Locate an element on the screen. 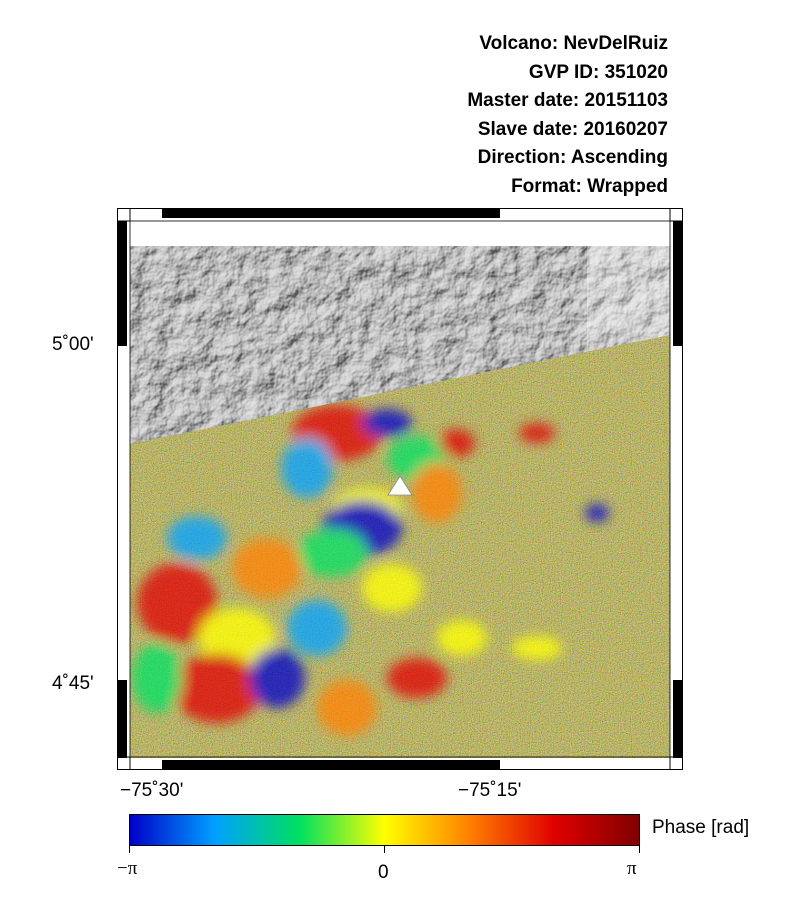 This screenshot has width=800, height=900. phase-colorbar is located at coordinates (384, 833).